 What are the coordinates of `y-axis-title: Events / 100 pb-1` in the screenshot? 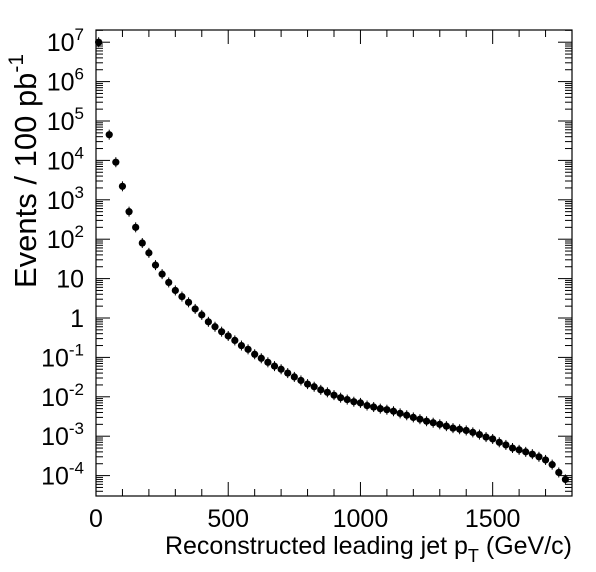 It's located at (24, 171).